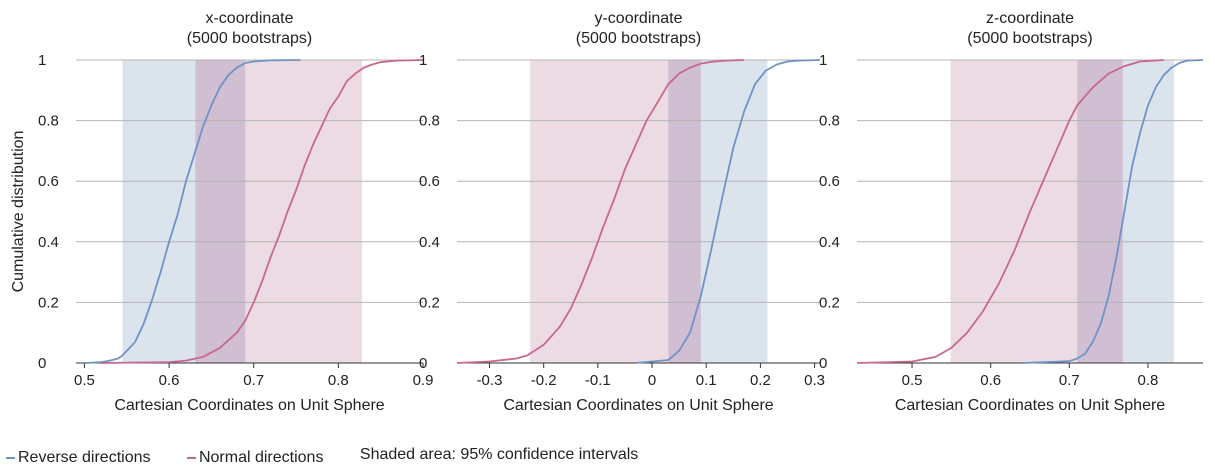  What do you see at coordinates (490, 380) in the screenshot?
I see `x-tick-label: -0.3` at bounding box center [490, 380].